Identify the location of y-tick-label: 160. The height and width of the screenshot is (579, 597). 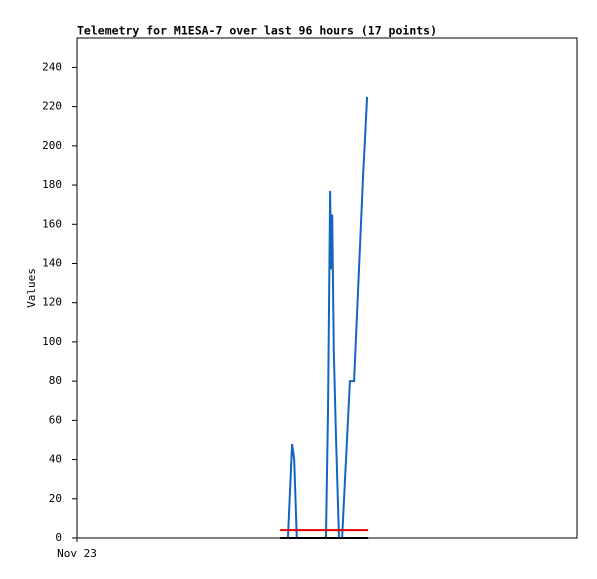
(52, 223).